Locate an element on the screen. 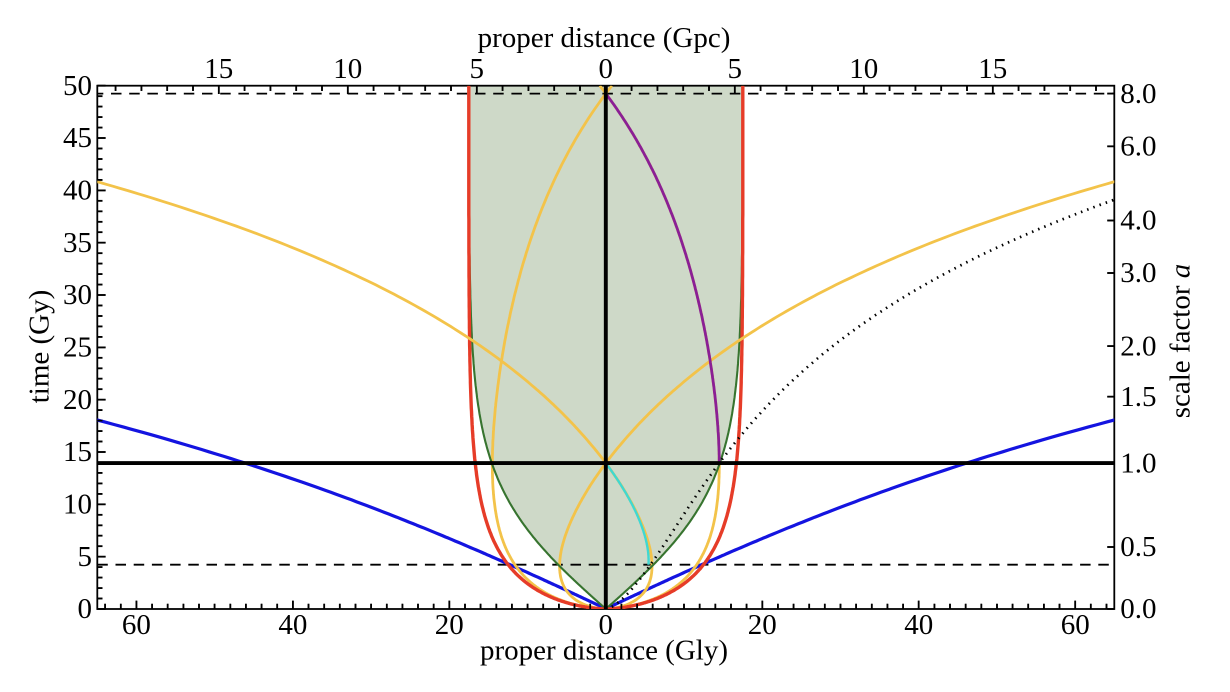 The image size is (1230, 692). svg-text: proper distance (Gly) is located at coordinates (604, 651).